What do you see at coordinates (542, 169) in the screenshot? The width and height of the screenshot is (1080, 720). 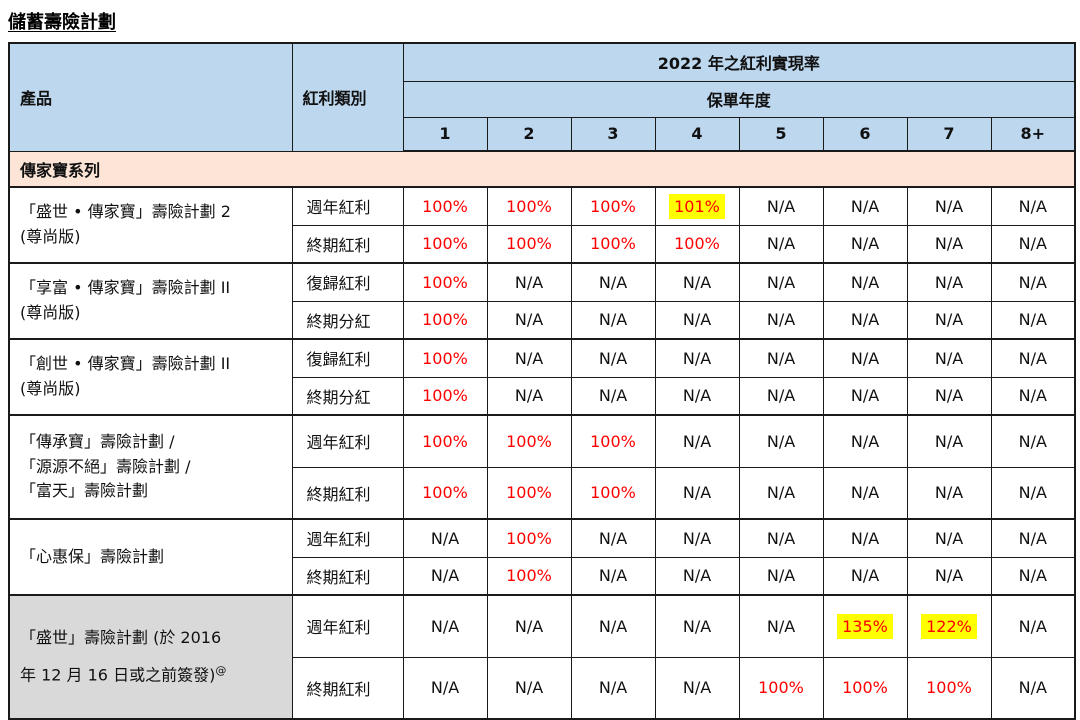 I see `section-header: 傳家寶系列` at bounding box center [542, 169].